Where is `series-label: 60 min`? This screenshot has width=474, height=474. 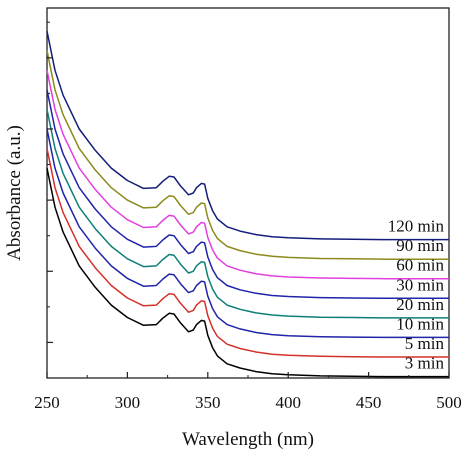 series-label: 60 min is located at coordinates (420, 265).